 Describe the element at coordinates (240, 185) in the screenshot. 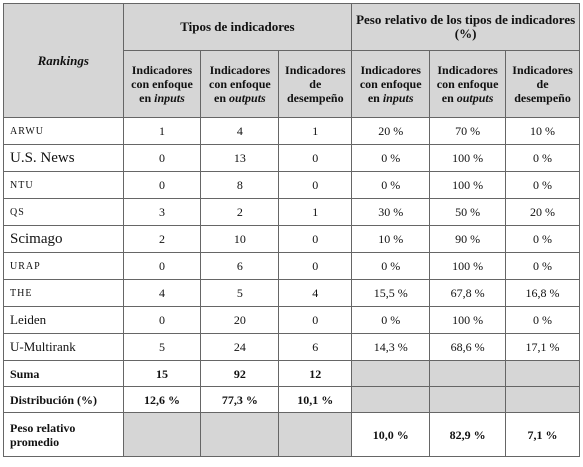

I see `cell-value: 8` at that location.